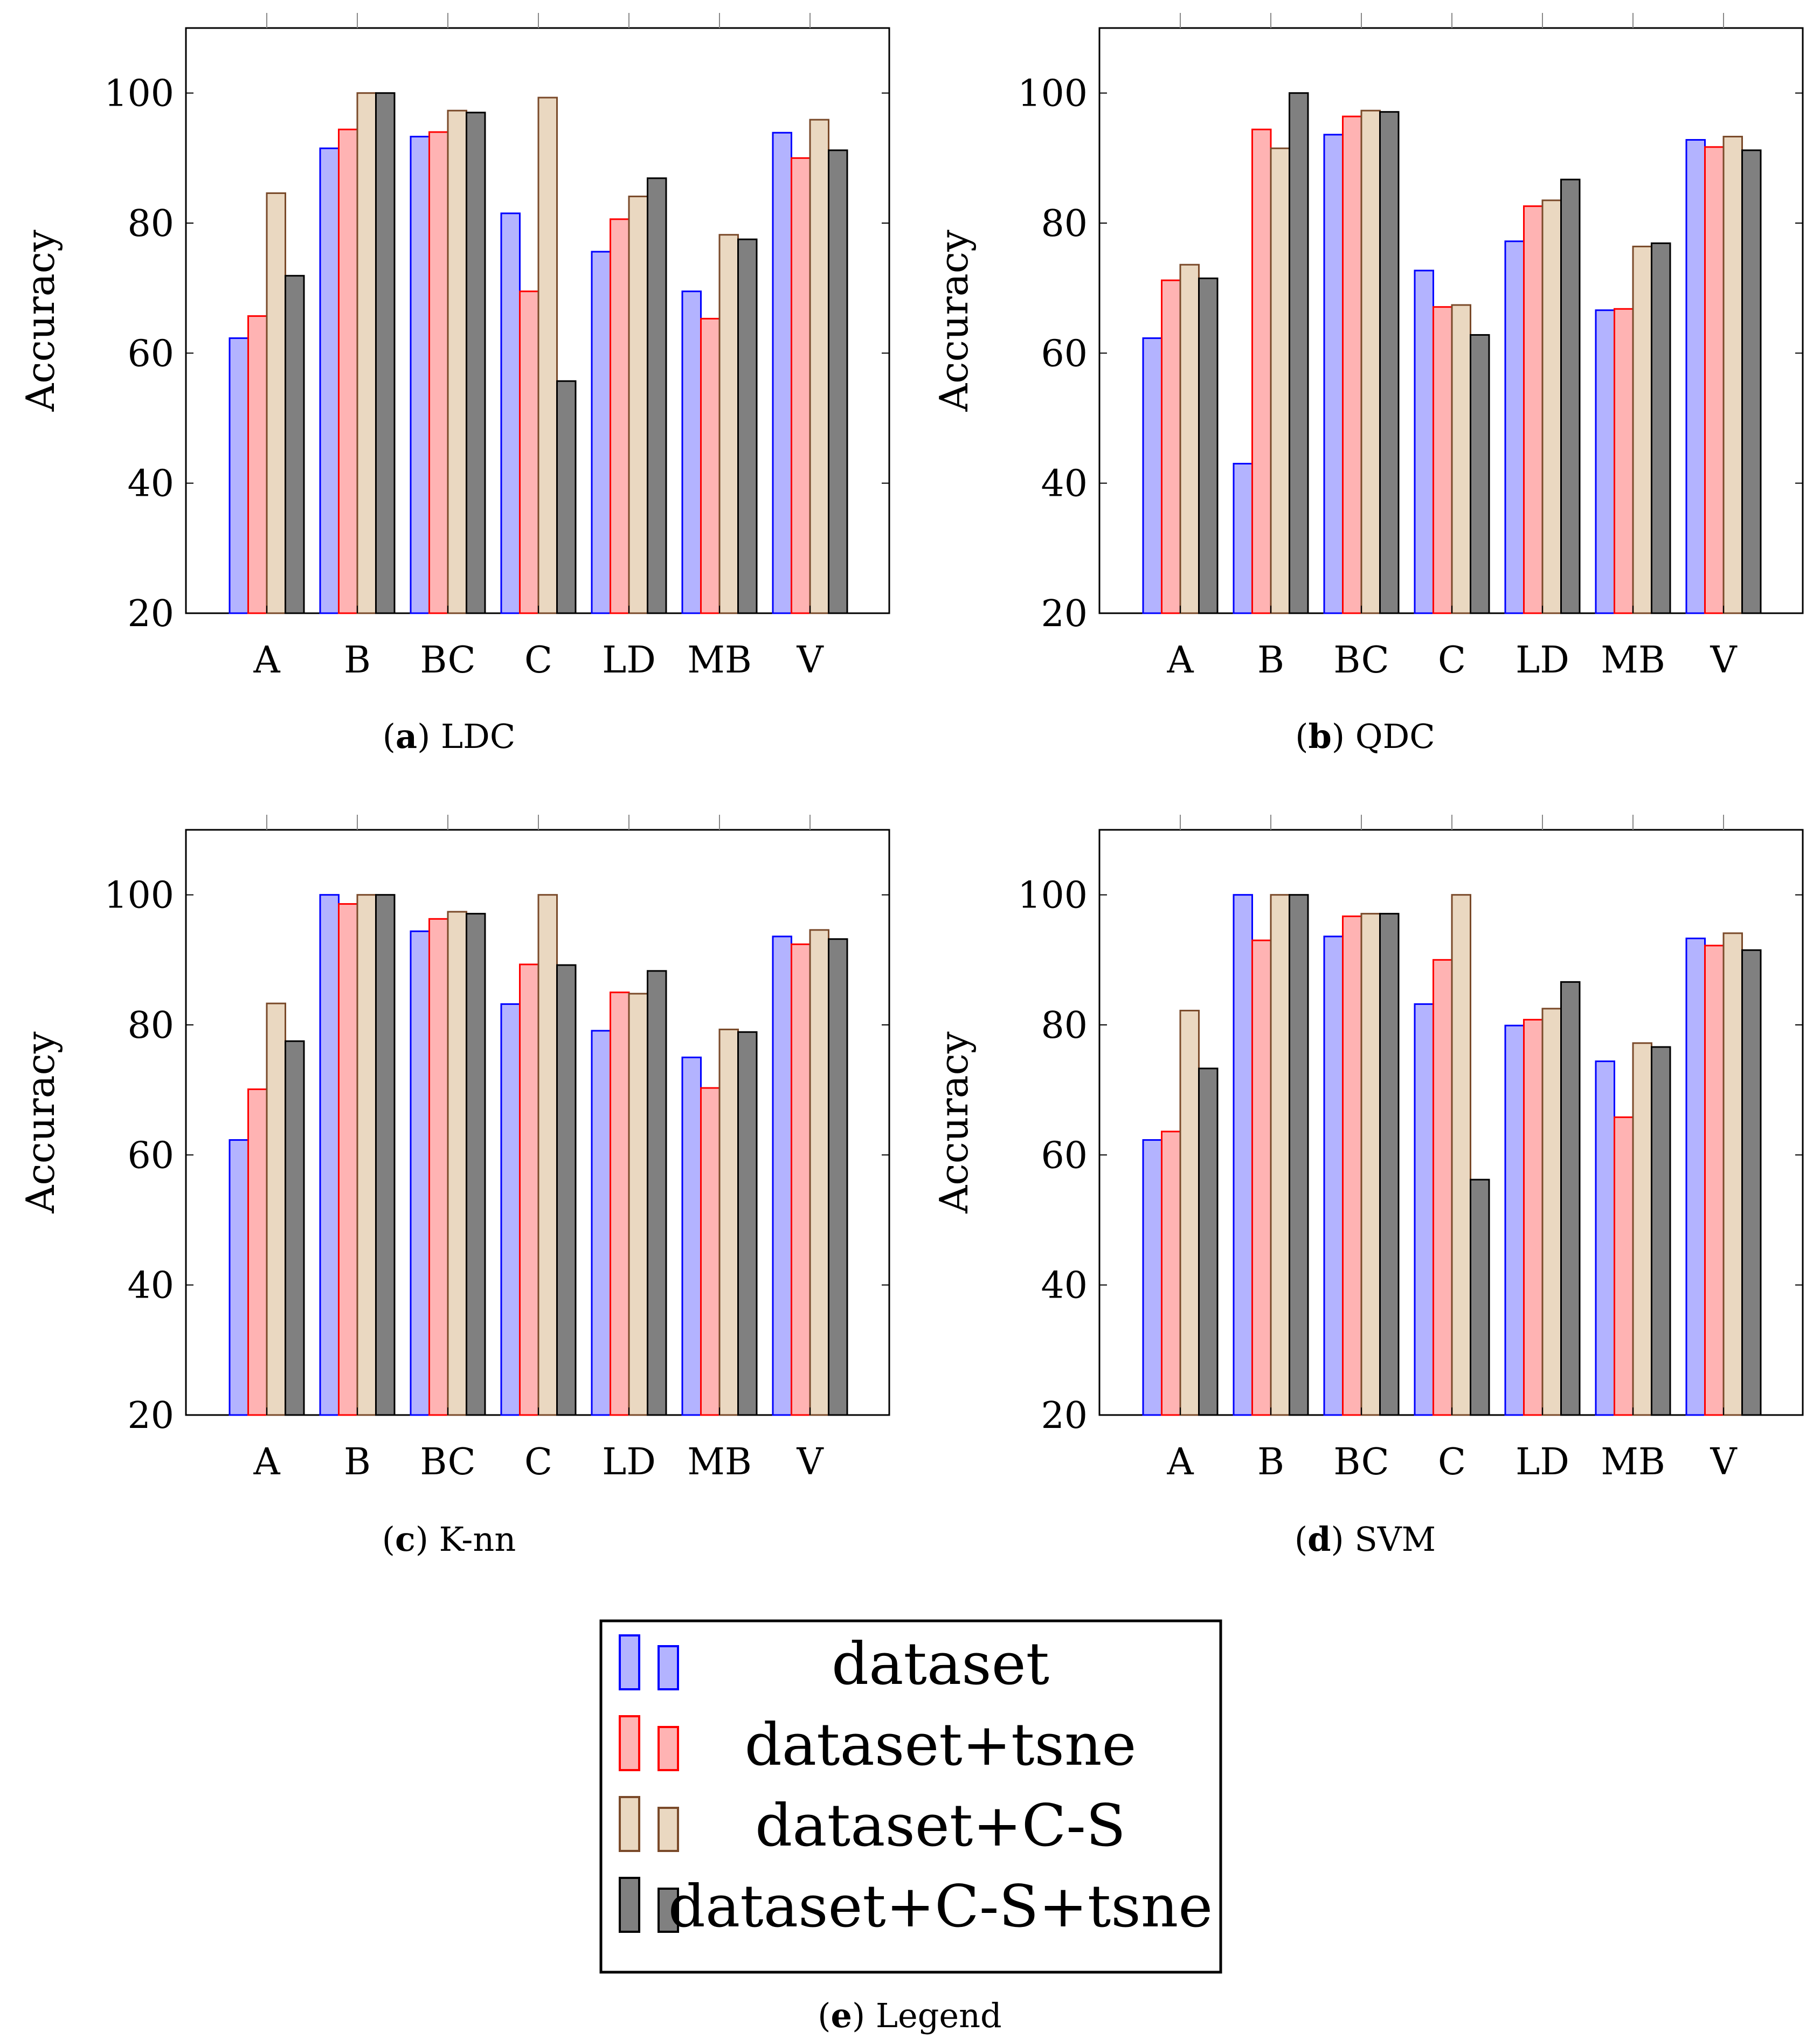 The image size is (1820, 2039). I want to click on y-tick-label: 80, so click(1064, 224).